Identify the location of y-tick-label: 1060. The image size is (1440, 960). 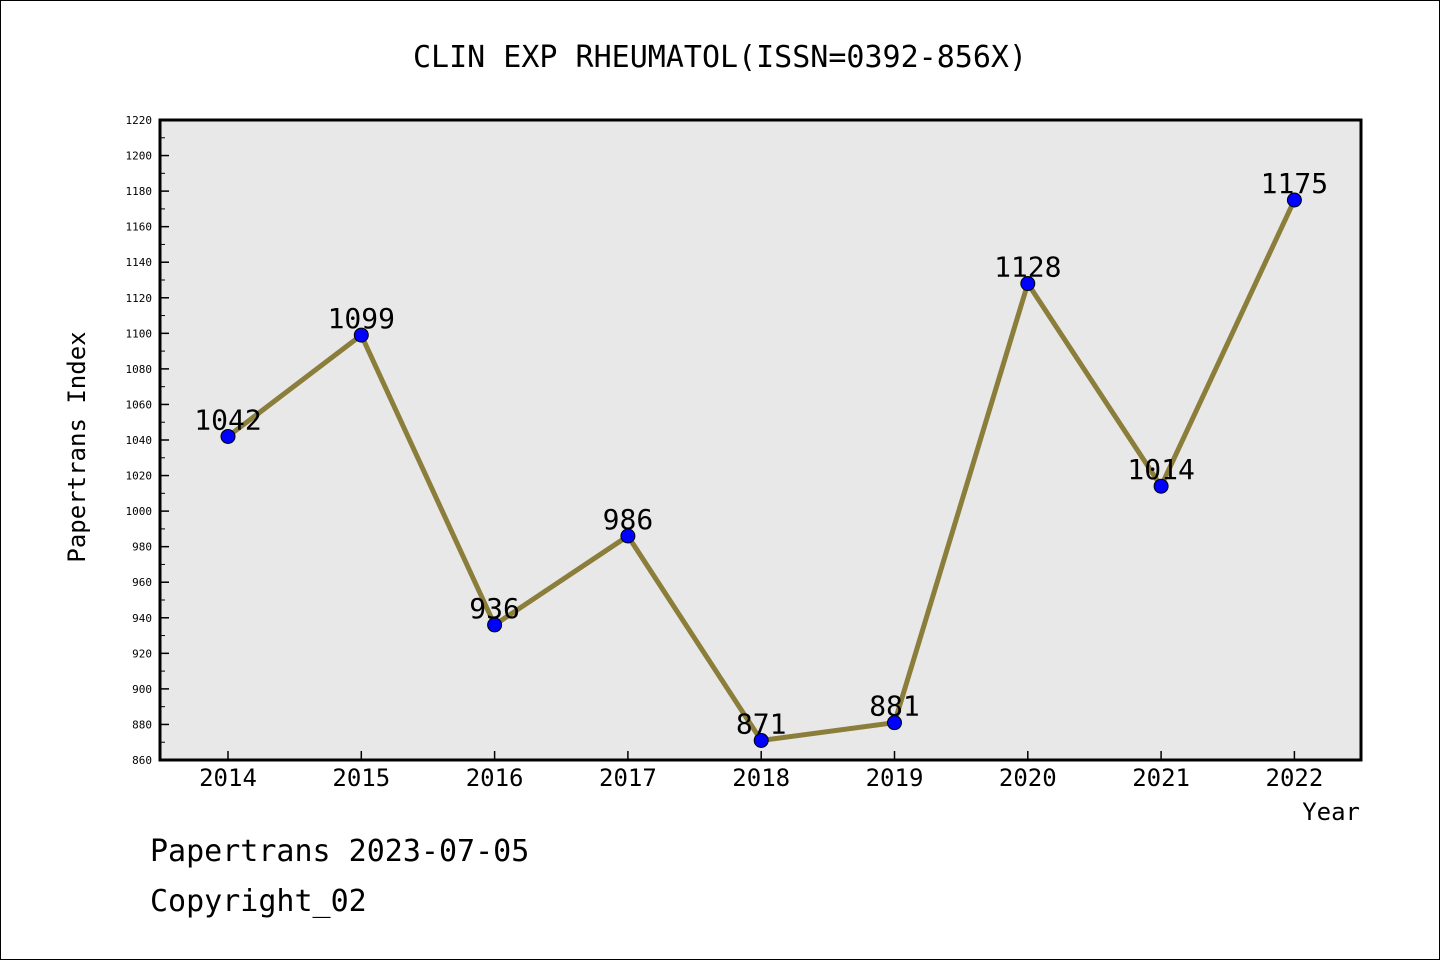
(139, 404).